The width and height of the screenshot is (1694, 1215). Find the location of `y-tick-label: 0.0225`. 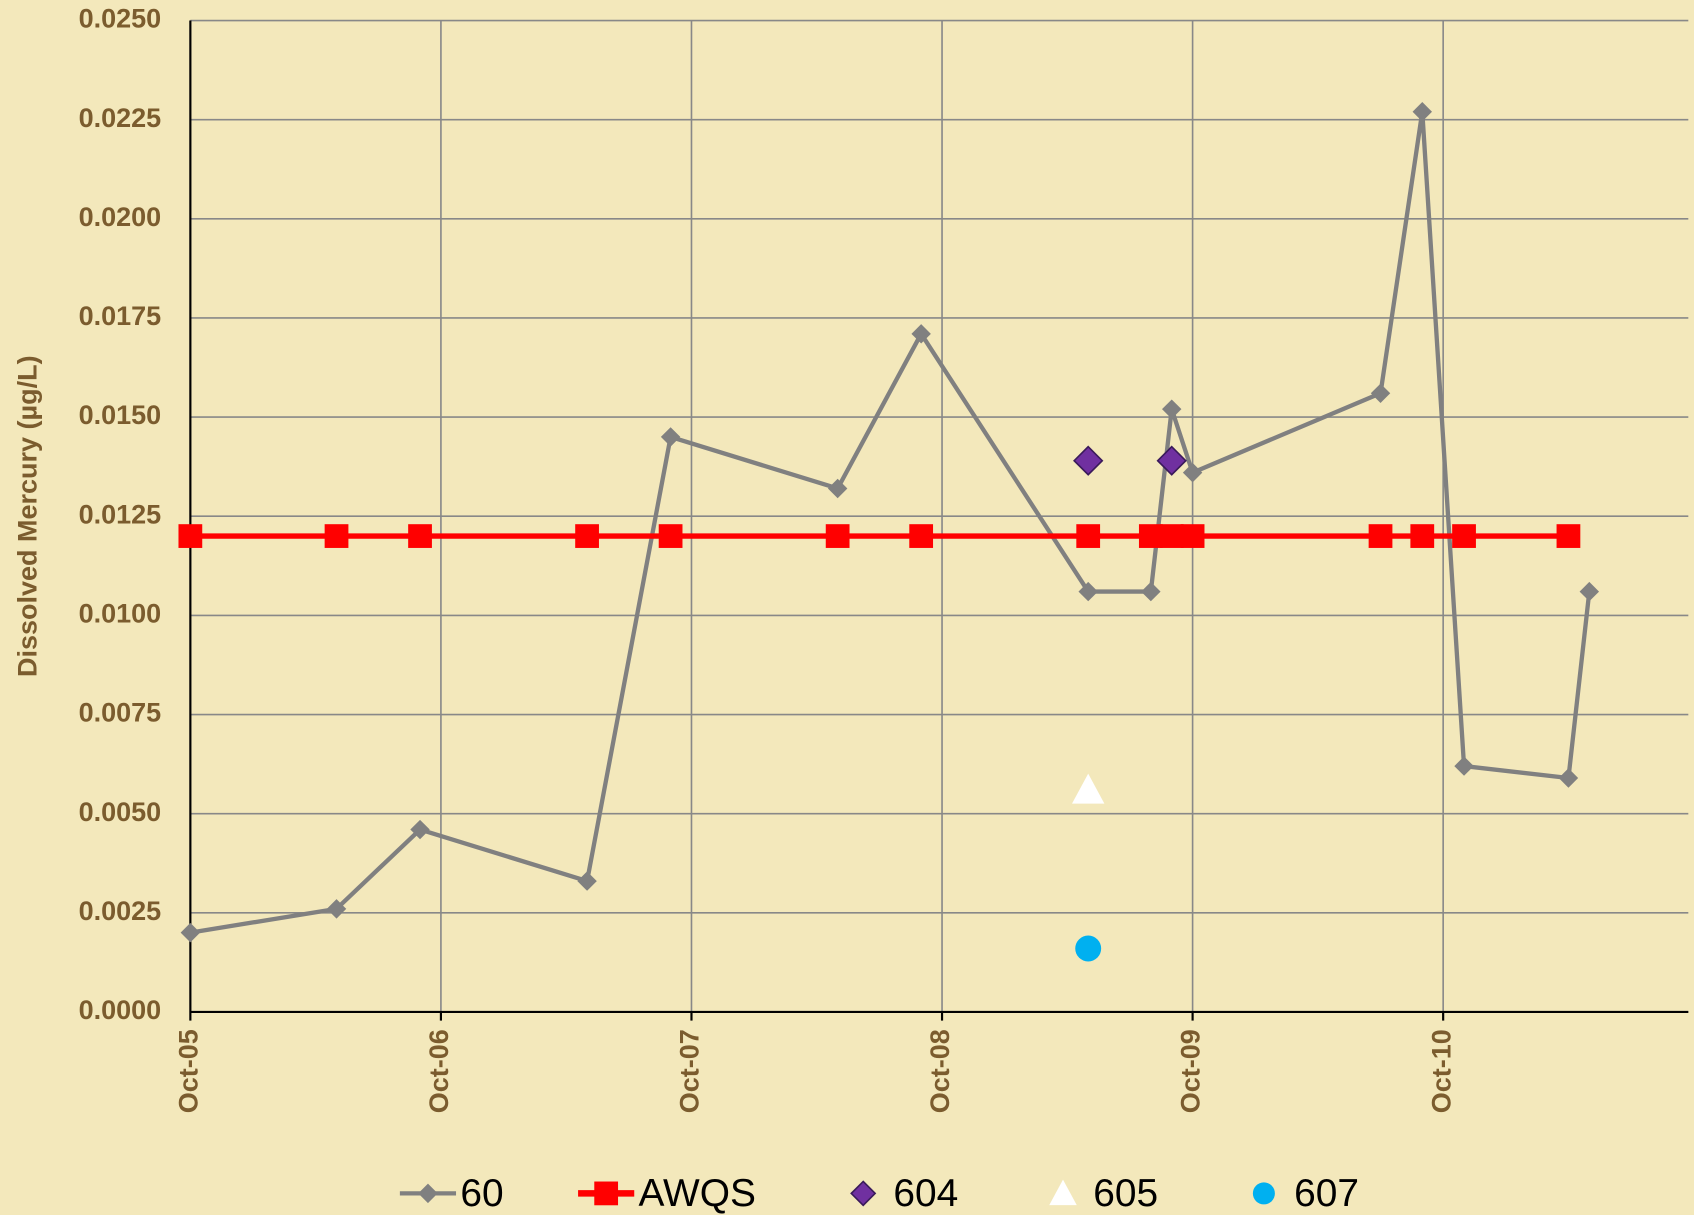

y-tick-label: 0.0225 is located at coordinates (120, 118).